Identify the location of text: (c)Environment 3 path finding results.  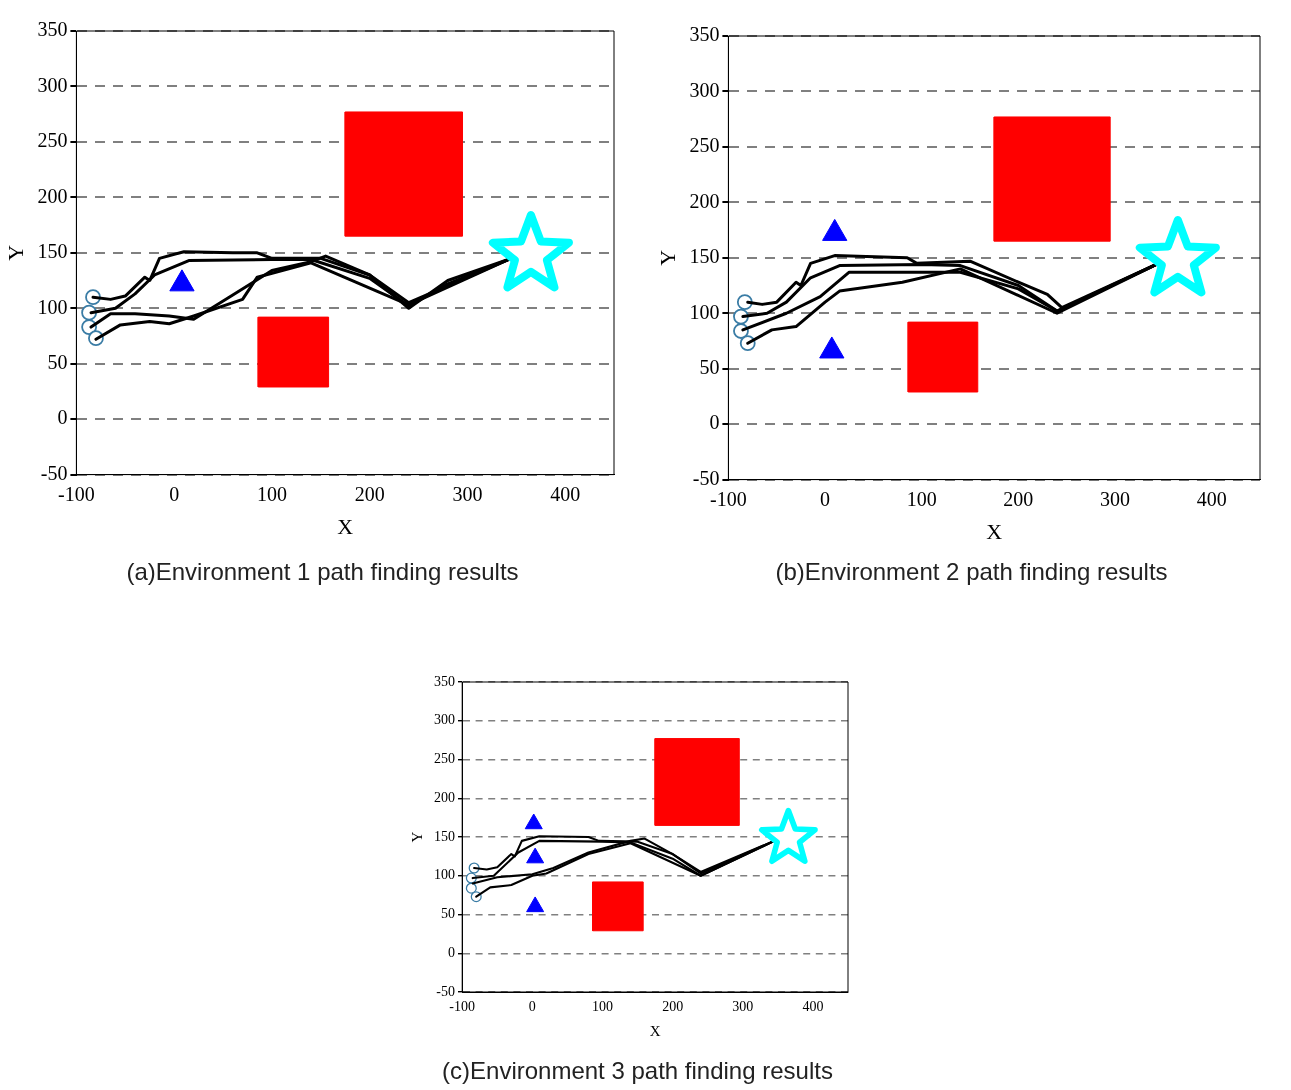
(637, 1071).